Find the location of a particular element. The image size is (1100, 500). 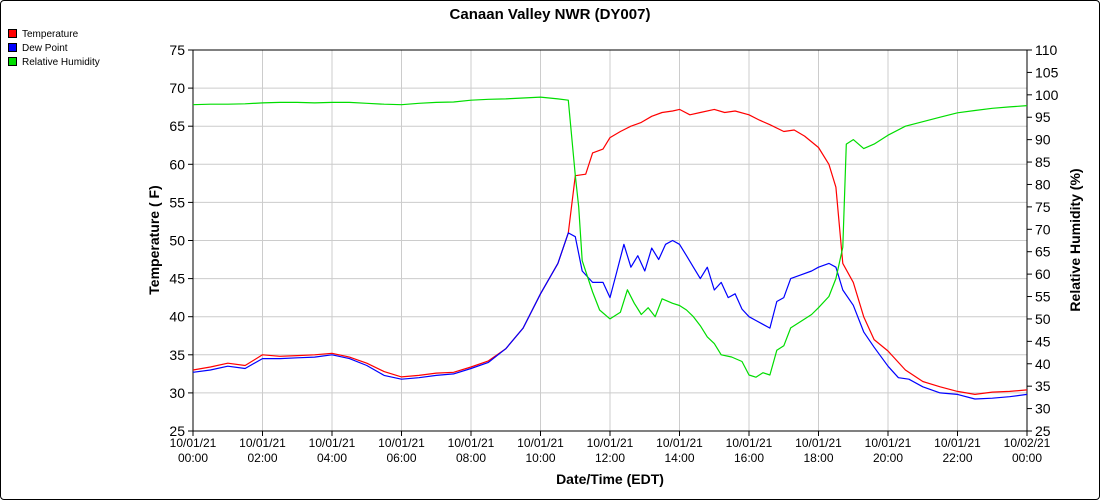

x-tick-label-time: 02:00 is located at coordinates (262, 458).